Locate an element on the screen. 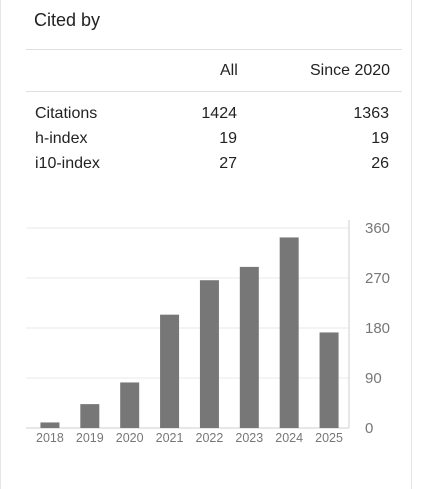 The image size is (448, 489). h-index-since: 19 is located at coordinates (380, 138).